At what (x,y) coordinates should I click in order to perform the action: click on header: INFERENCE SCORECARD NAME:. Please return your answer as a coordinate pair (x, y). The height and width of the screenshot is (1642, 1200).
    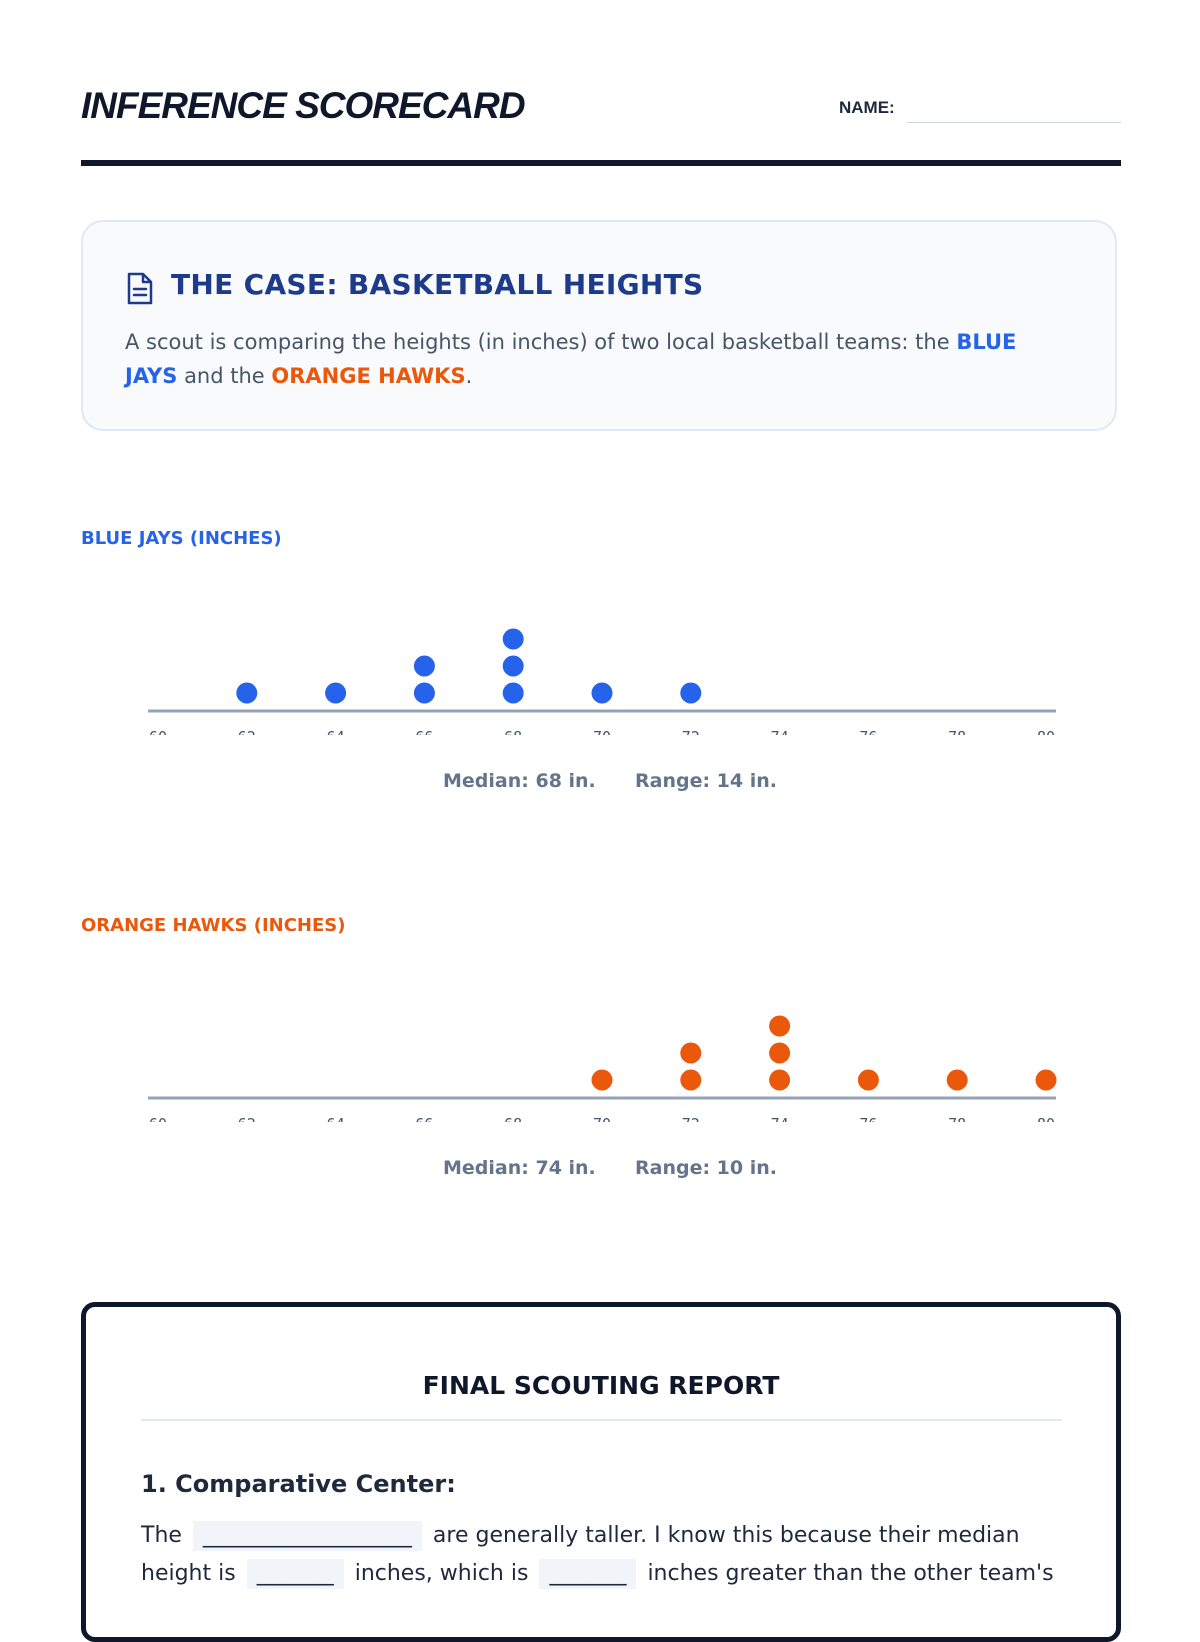
    Looking at the image, I should click on (601, 124).